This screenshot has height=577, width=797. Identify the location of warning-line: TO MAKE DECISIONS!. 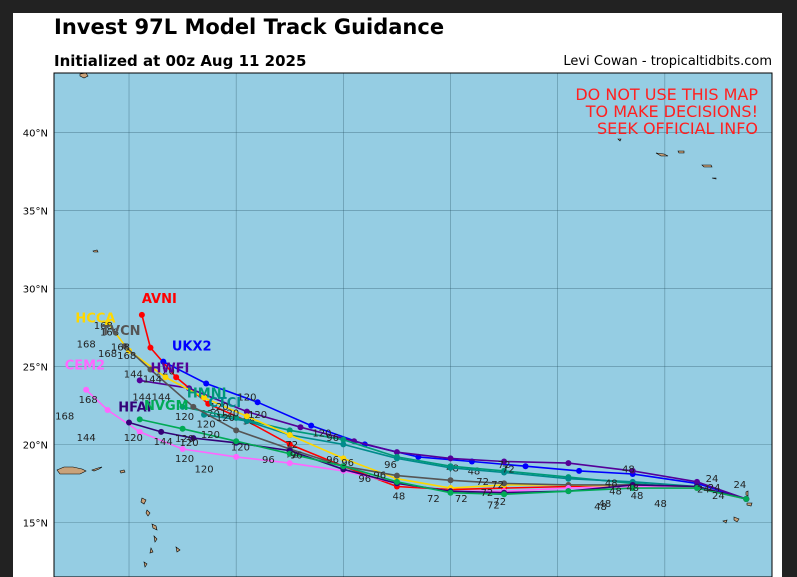
(671, 111).